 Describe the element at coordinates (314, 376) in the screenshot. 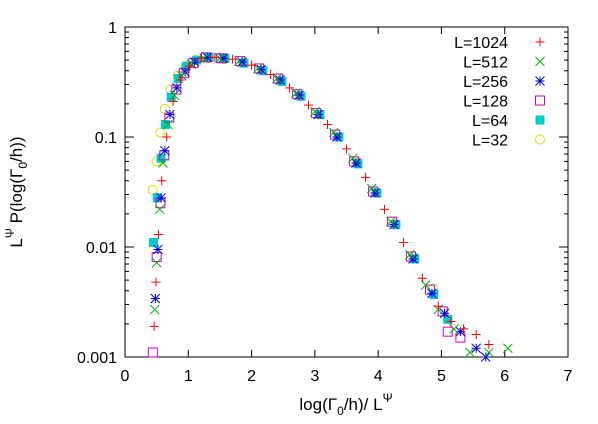

I see `x-tick-label: 3` at that location.